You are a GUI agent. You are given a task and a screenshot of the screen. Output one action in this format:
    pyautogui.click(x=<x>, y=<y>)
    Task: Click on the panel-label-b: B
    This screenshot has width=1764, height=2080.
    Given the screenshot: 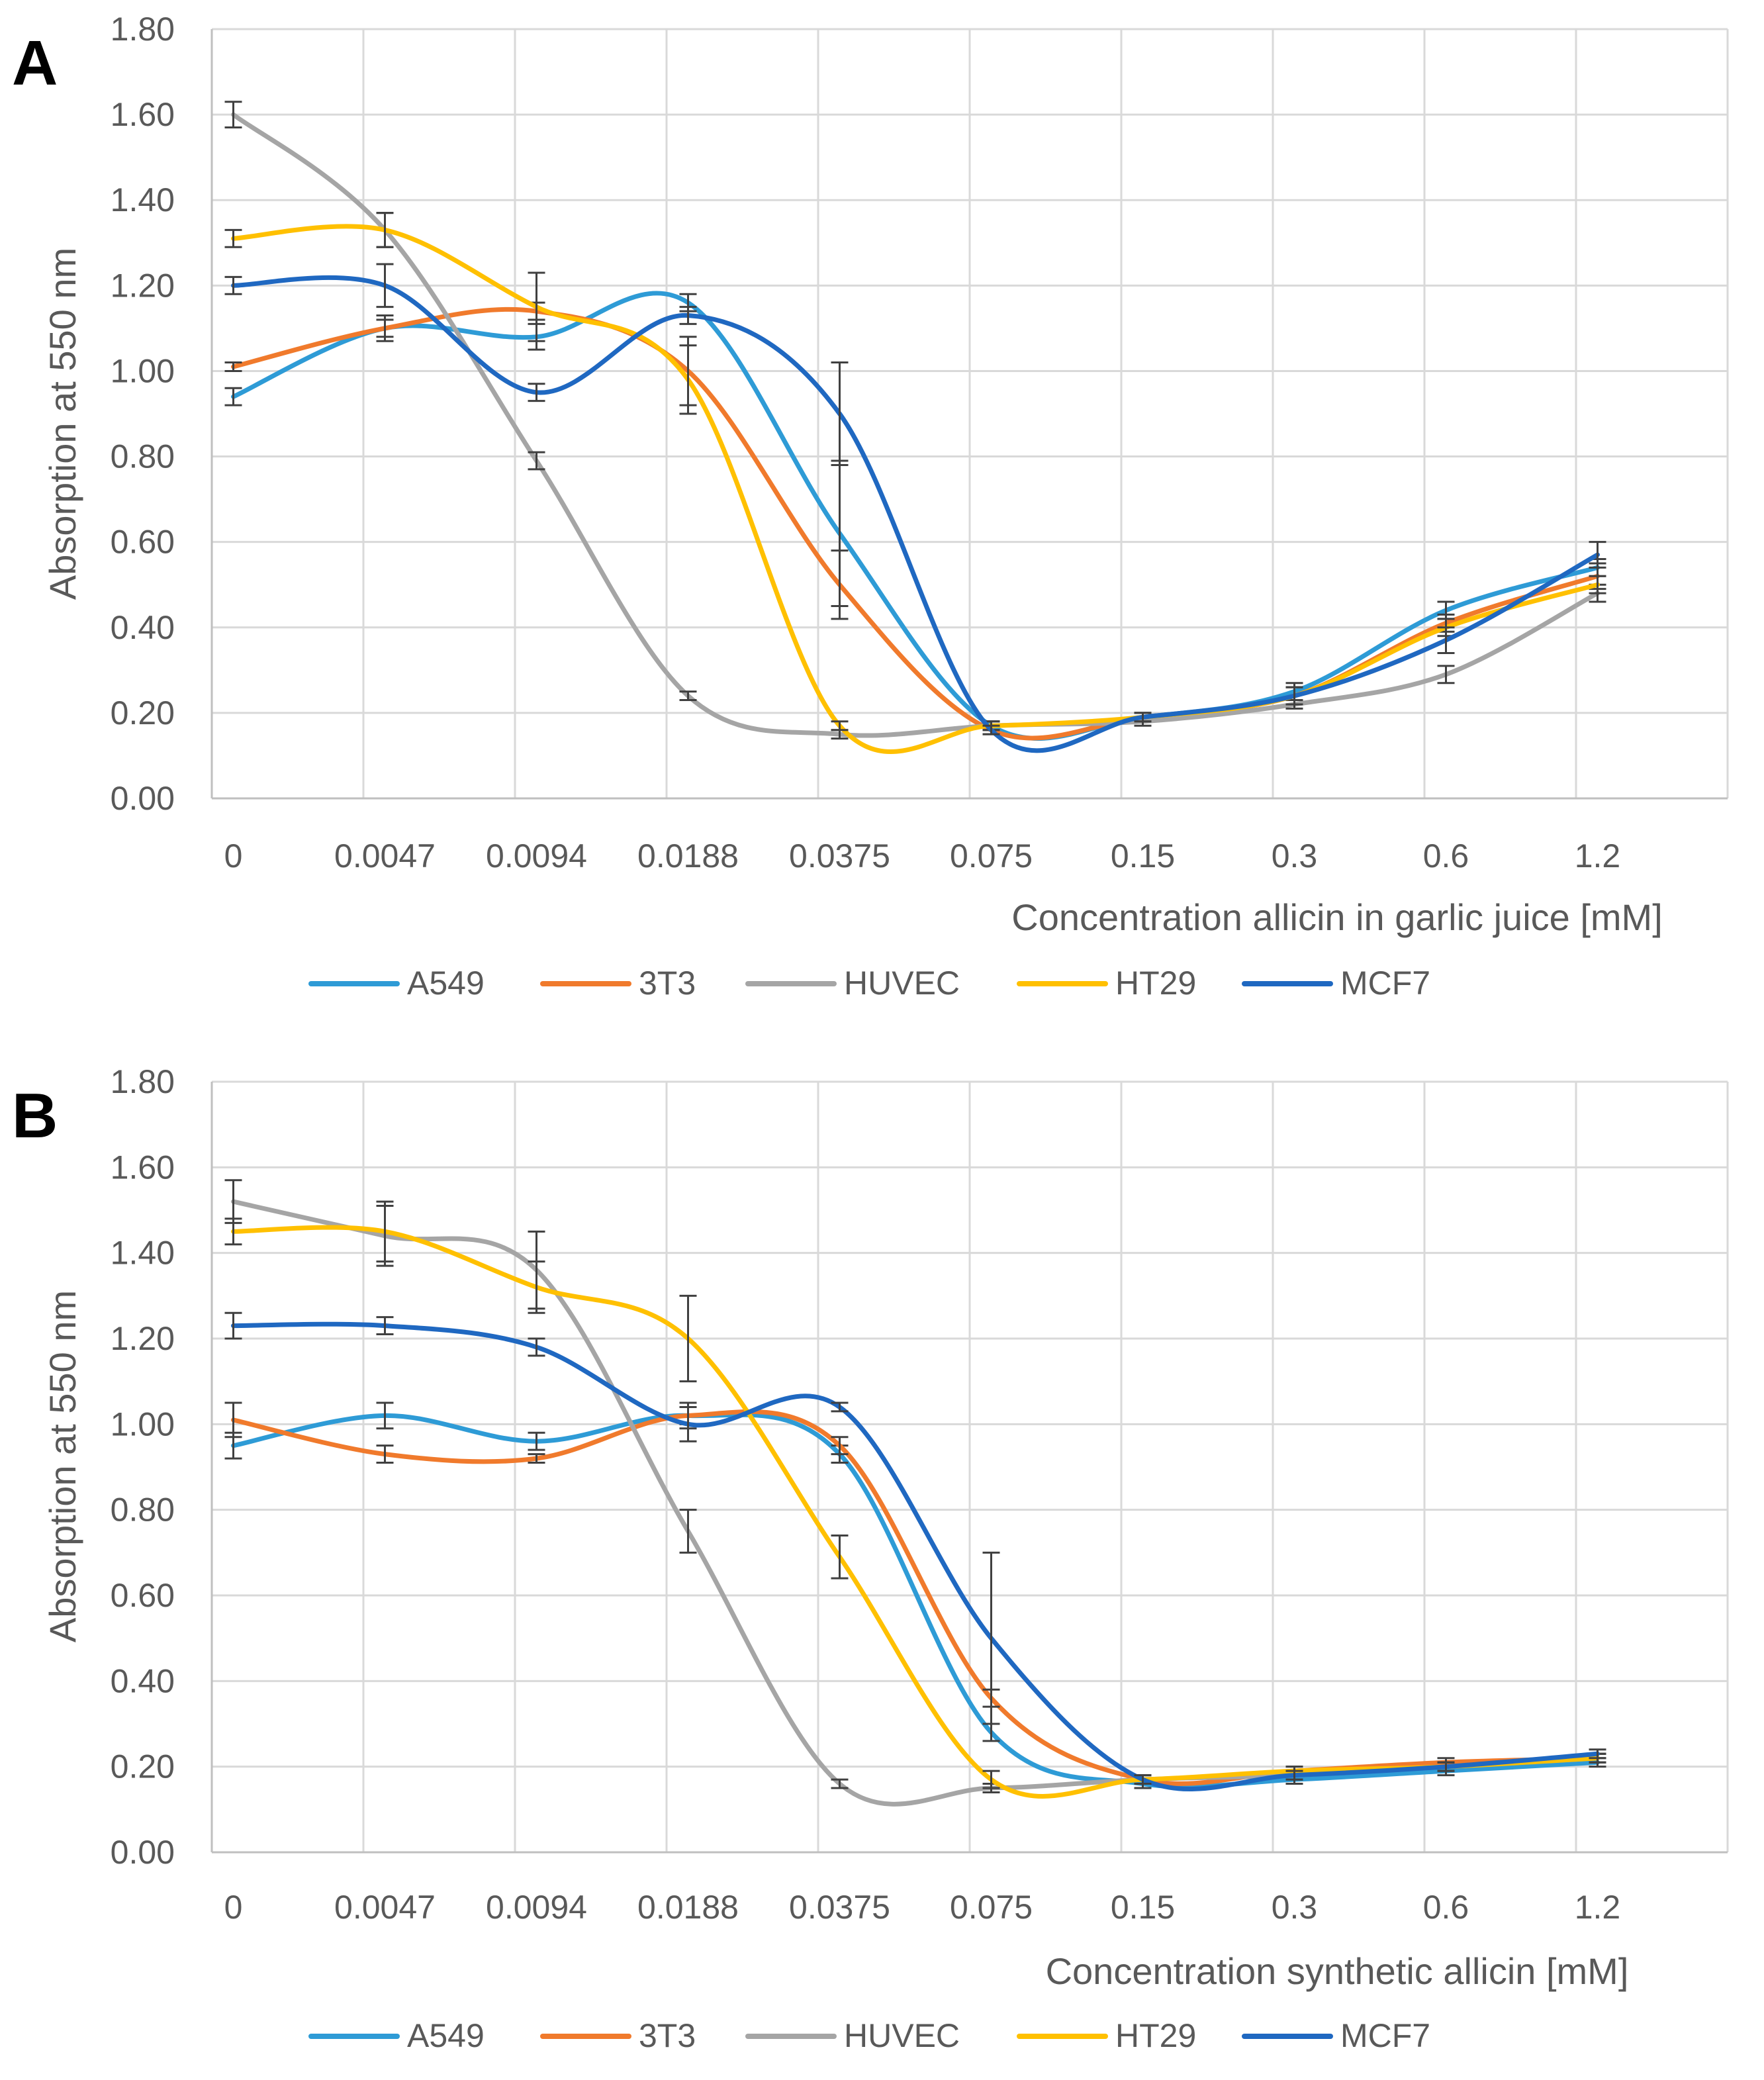 What is the action you would take?
    pyautogui.click(x=35, y=1115)
    